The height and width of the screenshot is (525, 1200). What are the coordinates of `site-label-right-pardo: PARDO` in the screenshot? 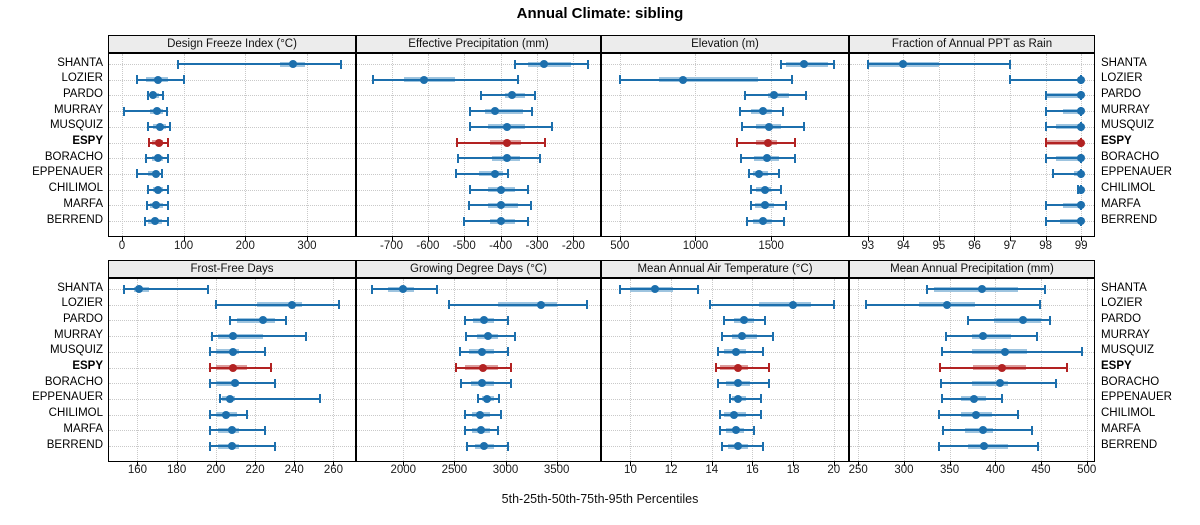 It's located at (1121, 93).